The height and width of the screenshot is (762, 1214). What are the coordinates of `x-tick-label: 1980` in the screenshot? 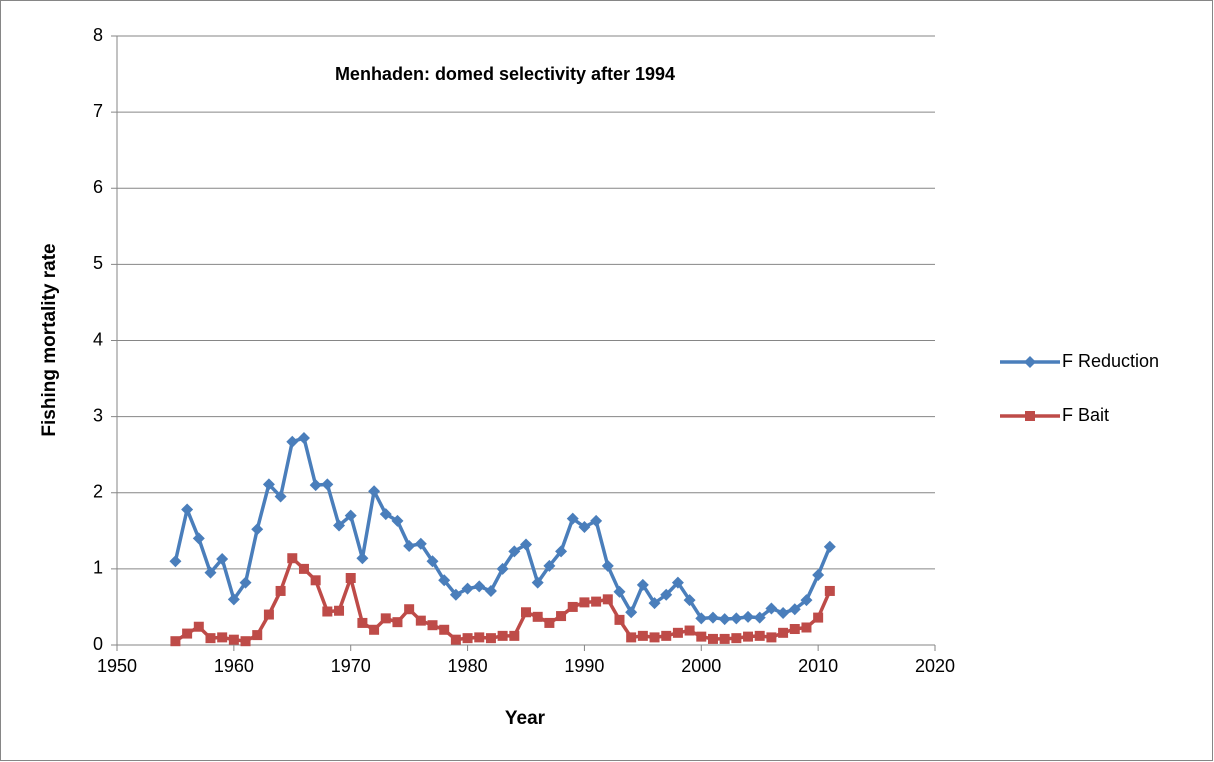 It's located at (468, 666).